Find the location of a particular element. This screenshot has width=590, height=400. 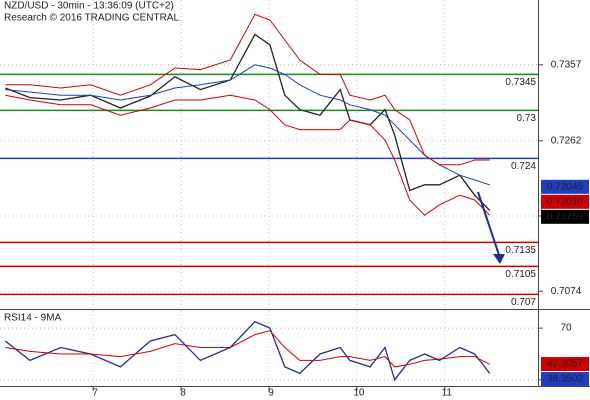

level-label: 0.7105 is located at coordinates (520, 274).